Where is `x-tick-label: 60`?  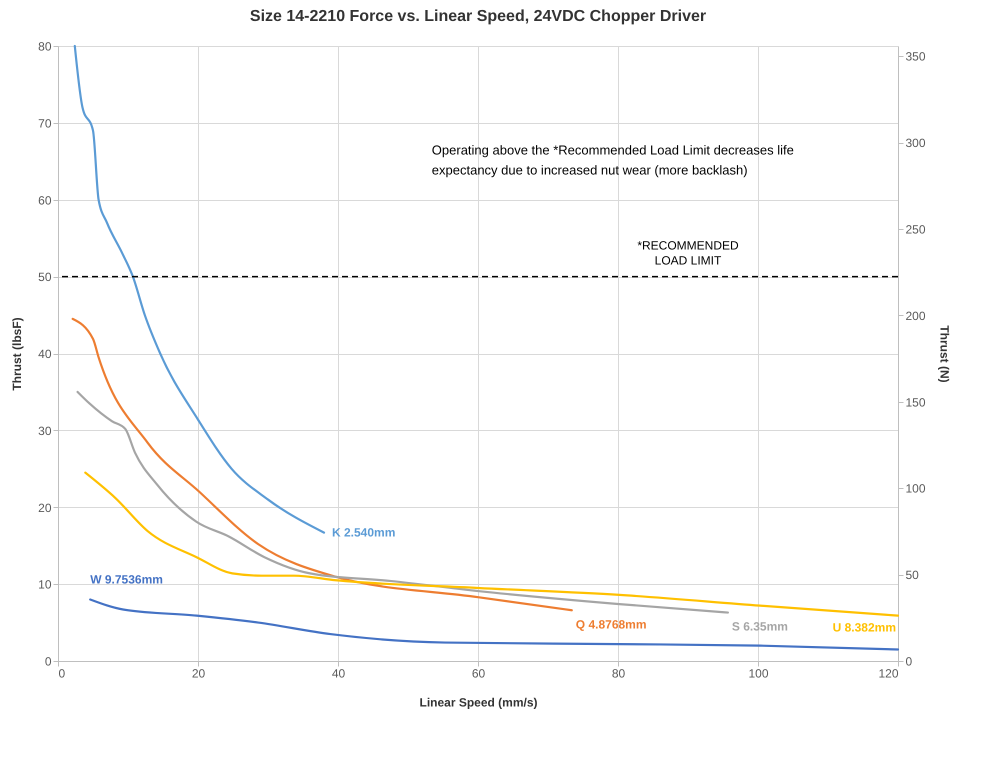
x-tick-label: 60 is located at coordinates (479, 673).